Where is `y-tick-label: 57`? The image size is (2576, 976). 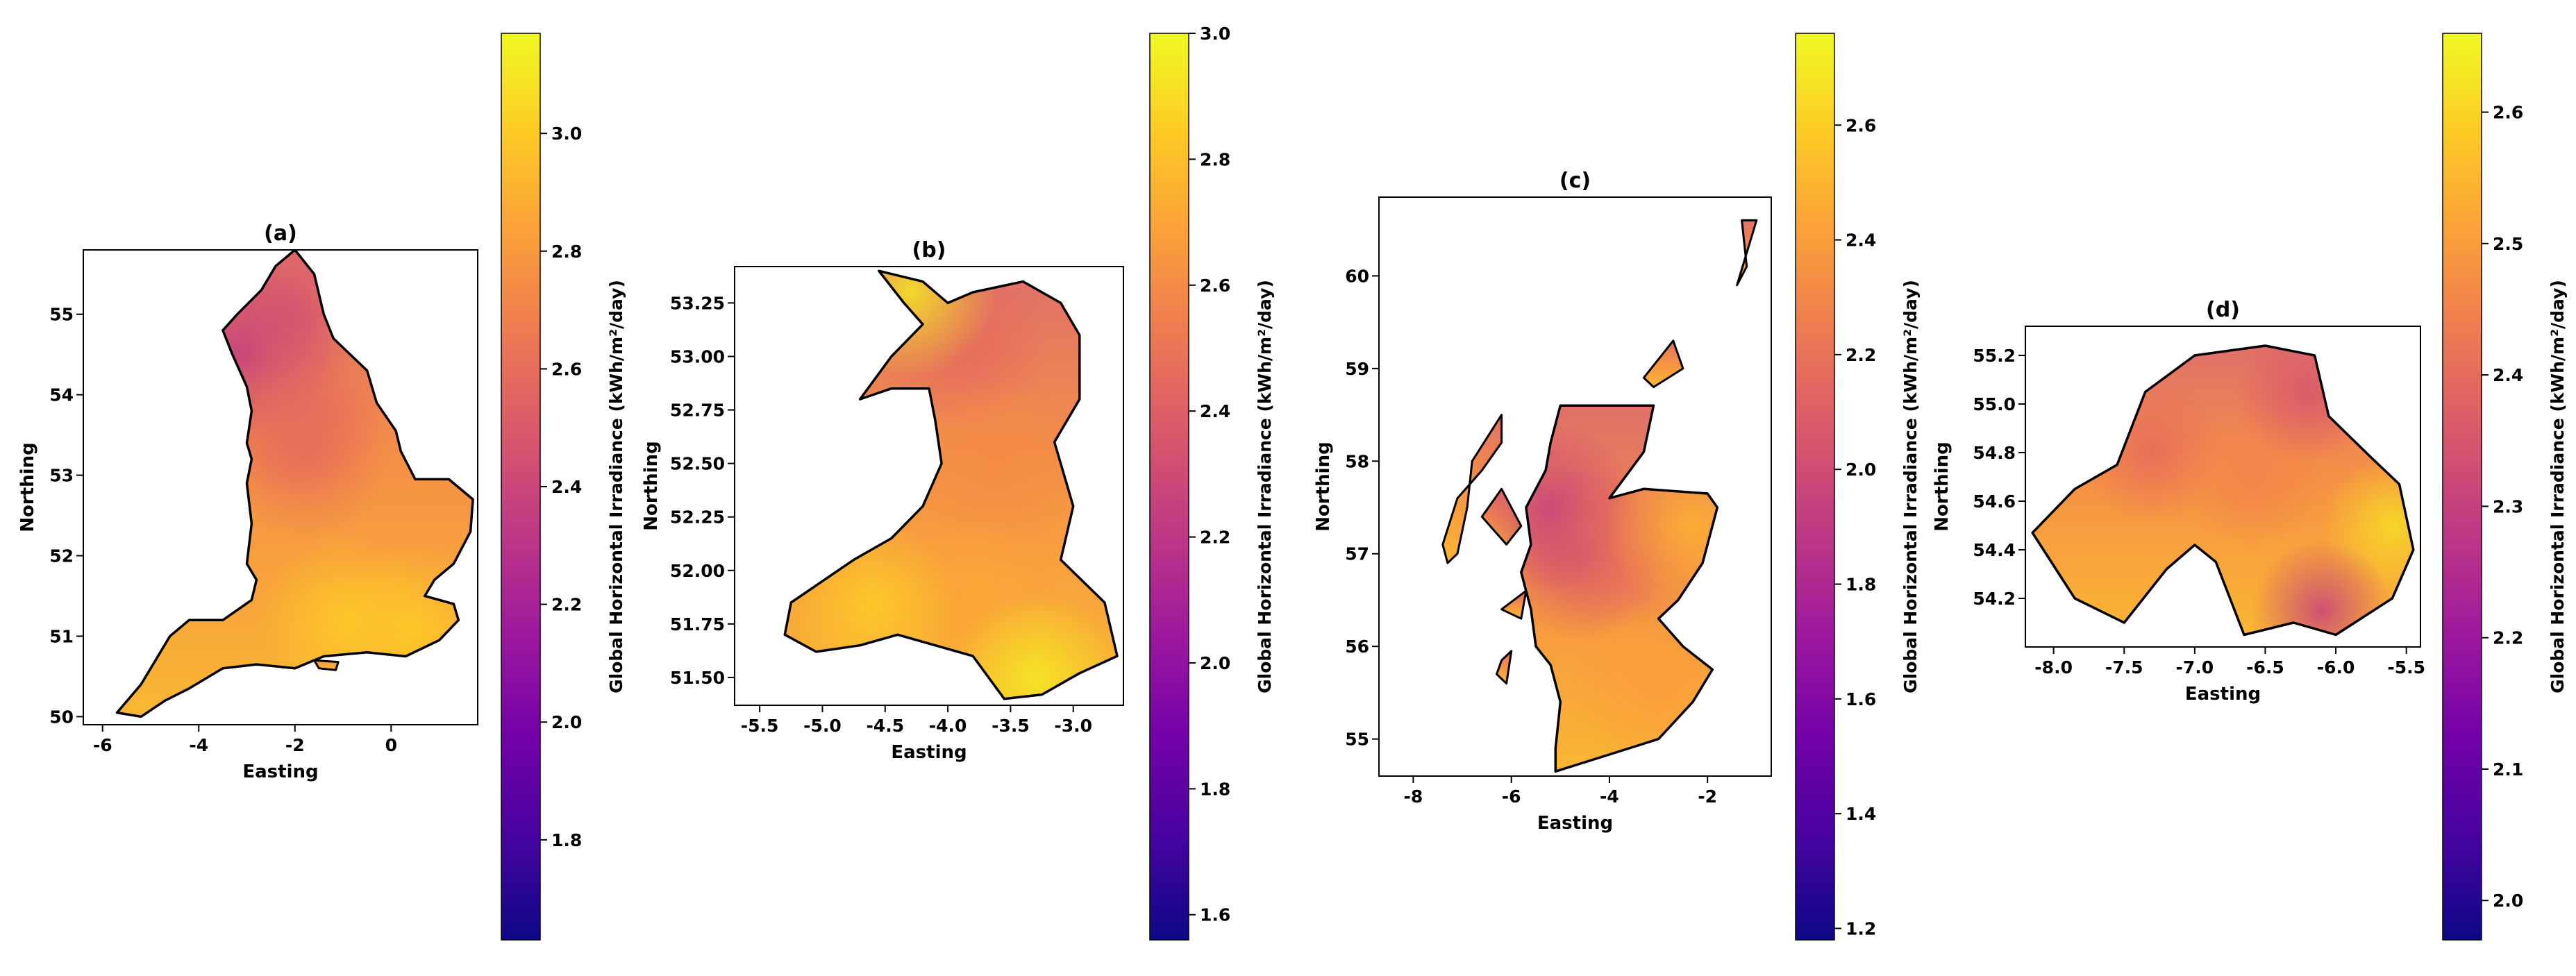
y-tick-label: 57 is located at coordinates (1357, 554).